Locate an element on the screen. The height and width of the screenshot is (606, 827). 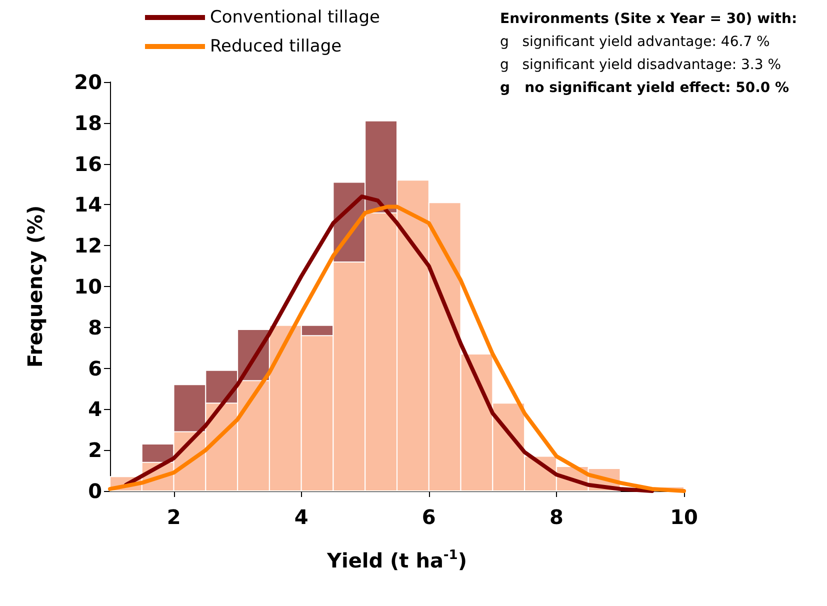
annotation: g no significant yield effect: 50.0 % is located at coordinates (645, 88).